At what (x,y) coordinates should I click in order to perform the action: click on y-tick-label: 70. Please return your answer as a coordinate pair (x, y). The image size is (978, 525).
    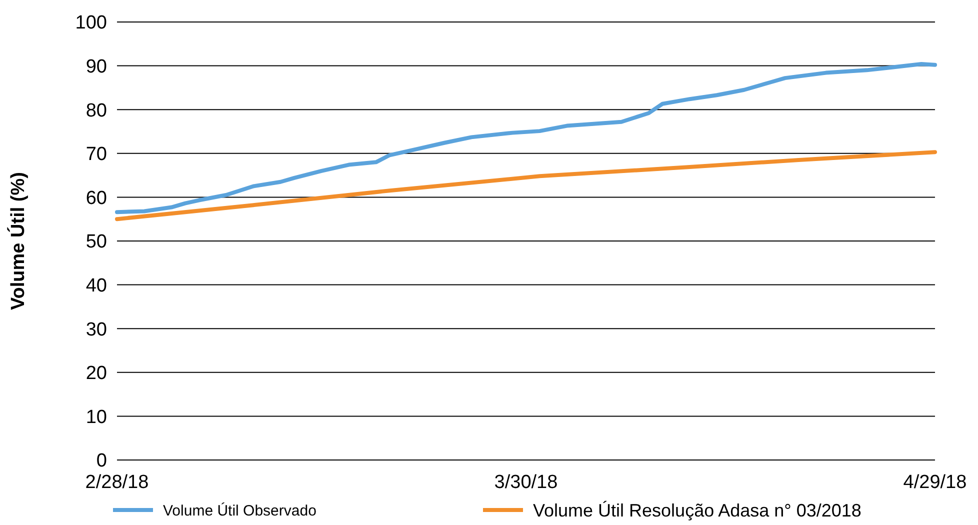
    Looking at the image, I should click on (96, 155).